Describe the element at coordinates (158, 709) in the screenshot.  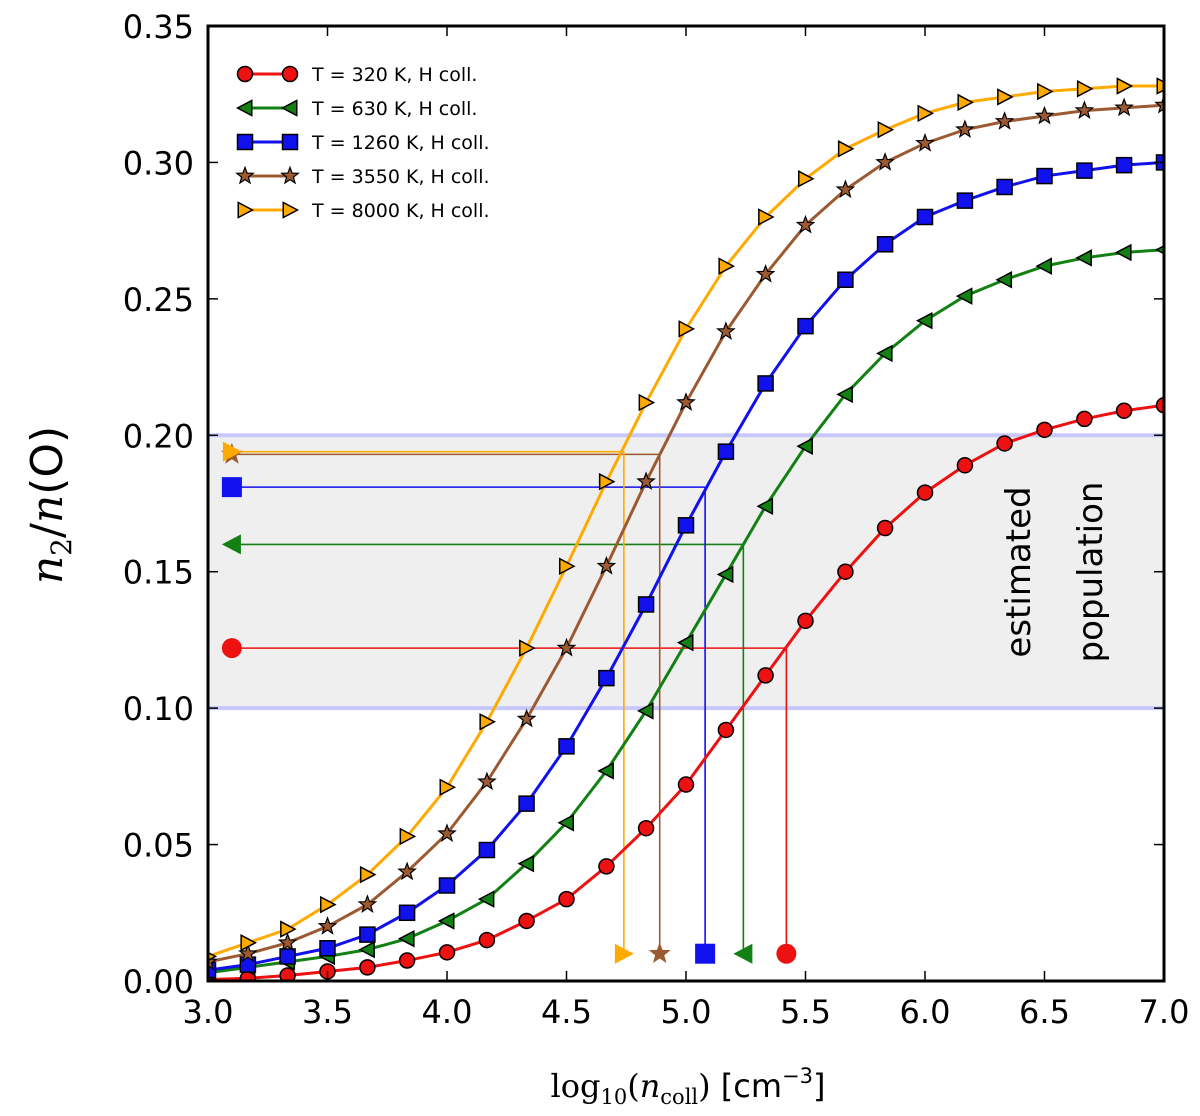
I see `y-tick-label-2: 0.10` at that location.